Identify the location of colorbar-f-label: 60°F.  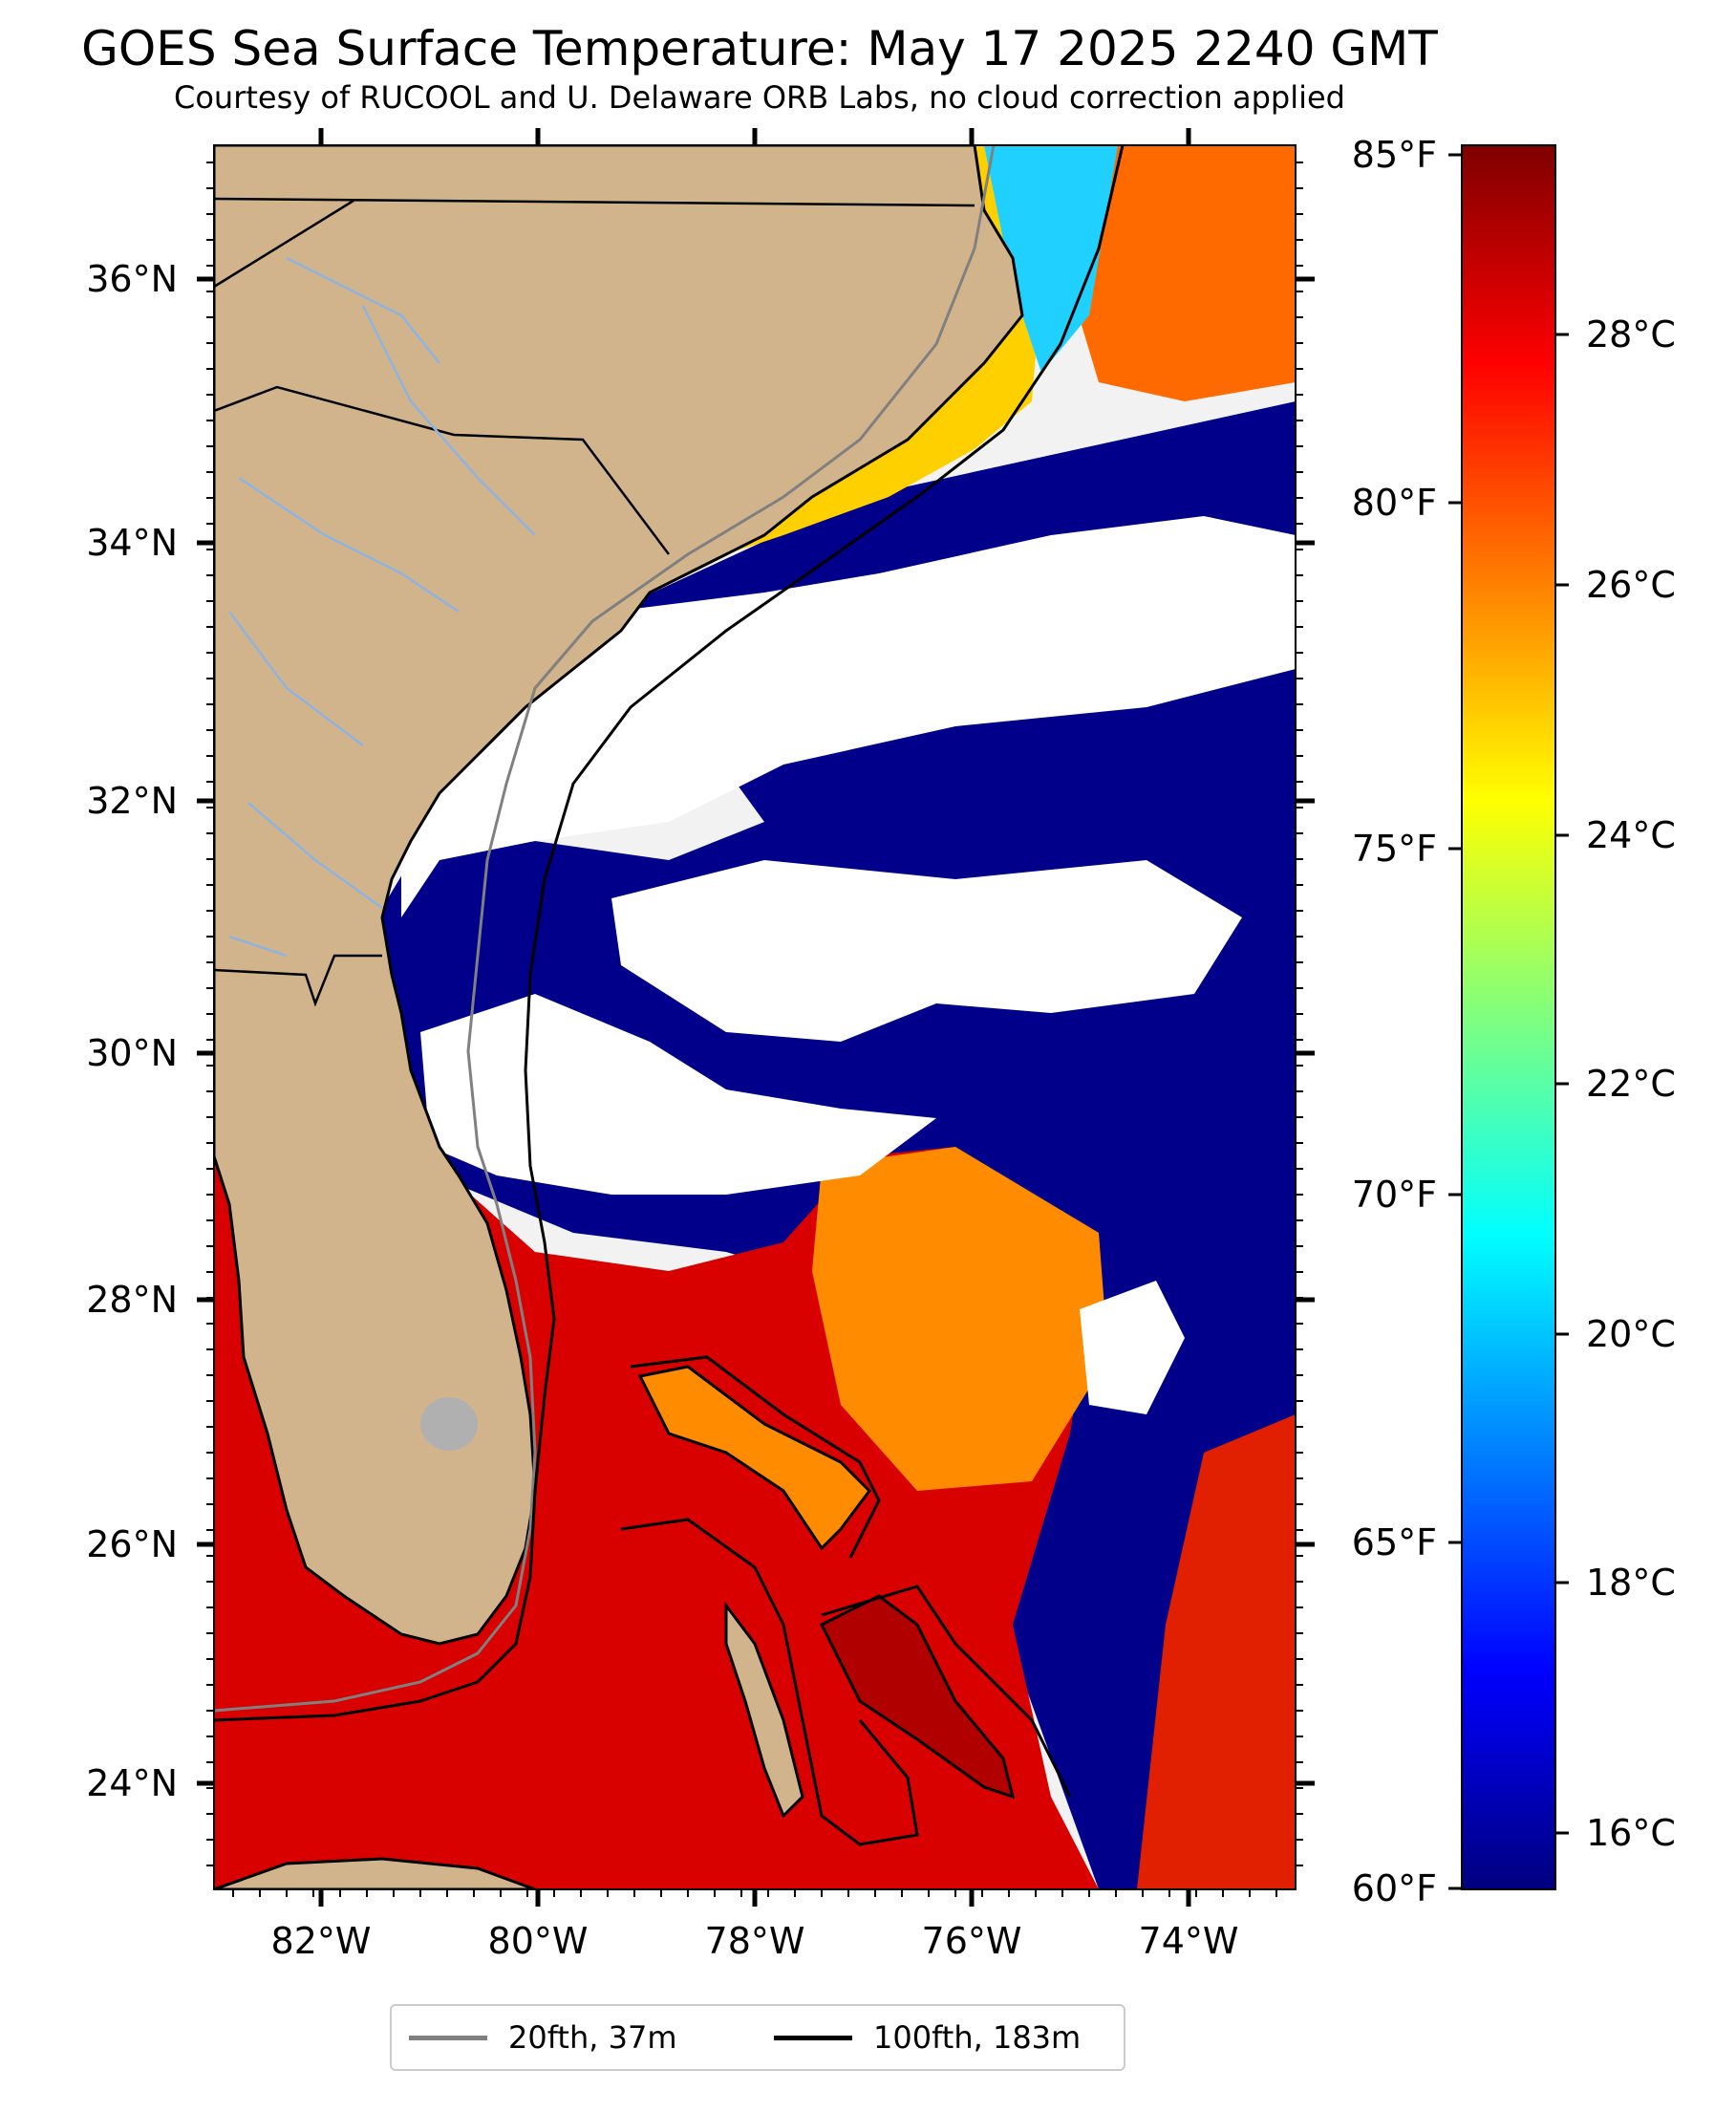
(1394, 1888).